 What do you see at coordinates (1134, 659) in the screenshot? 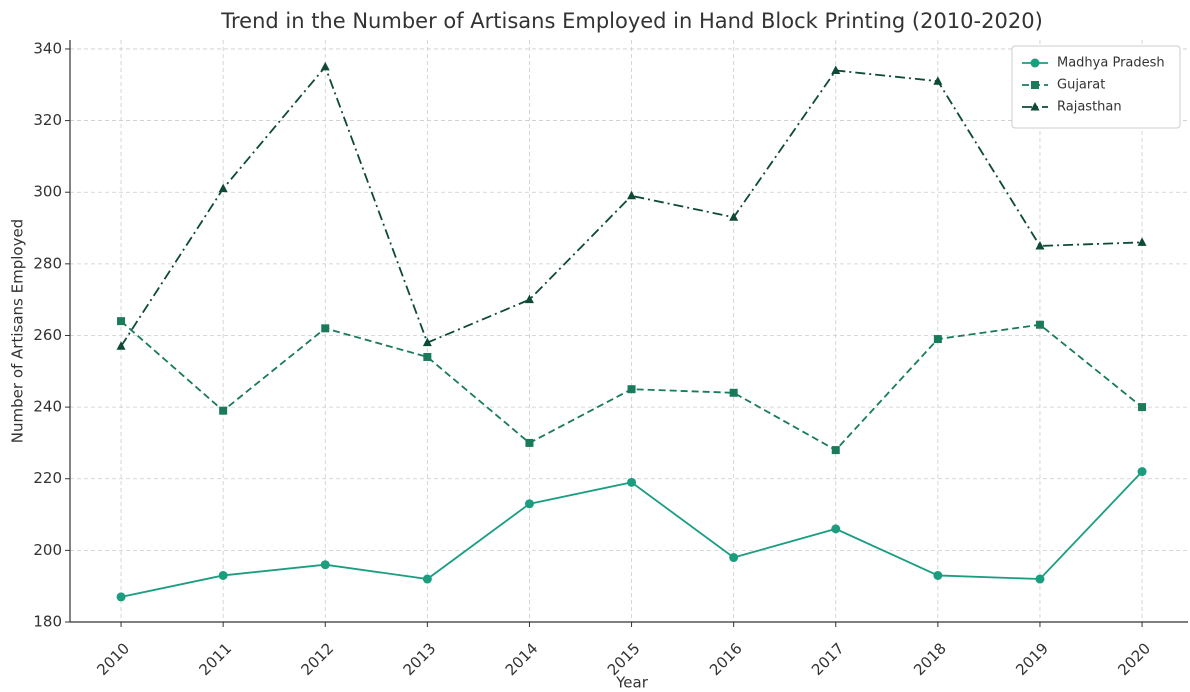
I see `x-tick-label: 2020` at bounding box center [1134, 659].